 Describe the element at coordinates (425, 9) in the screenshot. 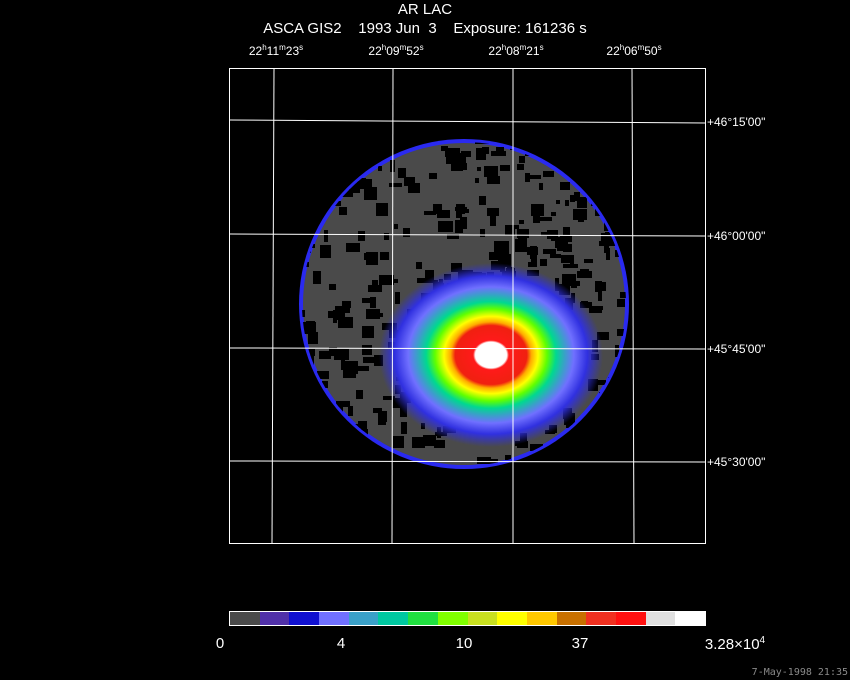

I see `image-title: AR LAC` at that location.